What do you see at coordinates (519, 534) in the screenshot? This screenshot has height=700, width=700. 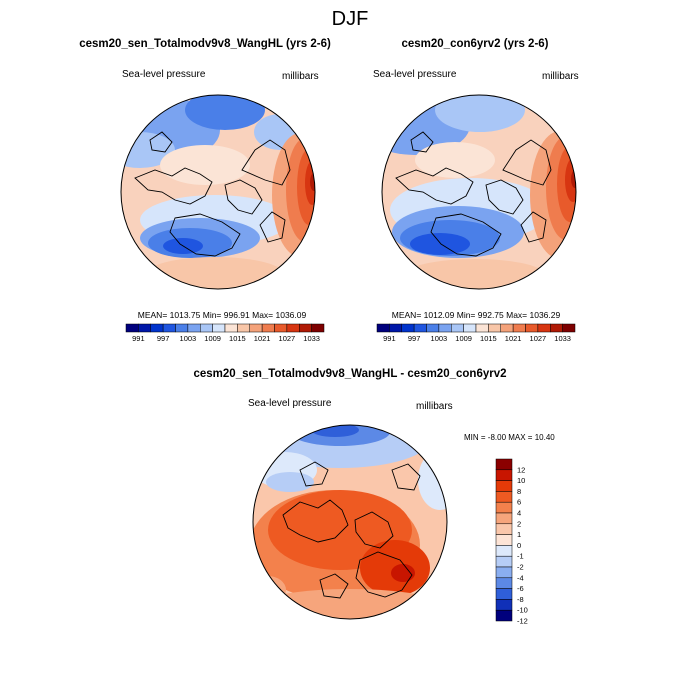 I see `difference-colorbar-tick-label: 1` at bounding box center [519, 534].